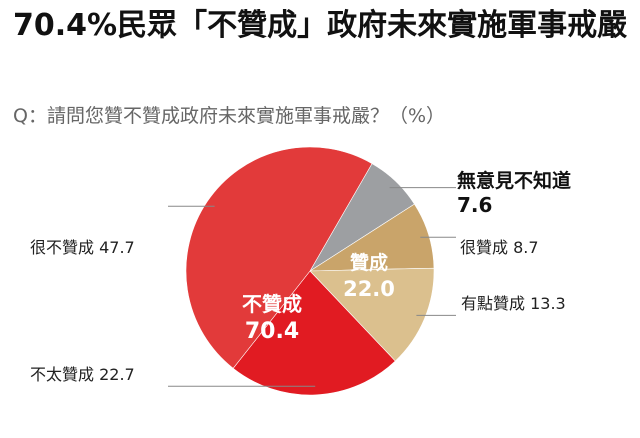  What do you see at coordinates (474, 205) in the screenshot?
I see `slice-value: 7.6` at bounding box center [474, 205].